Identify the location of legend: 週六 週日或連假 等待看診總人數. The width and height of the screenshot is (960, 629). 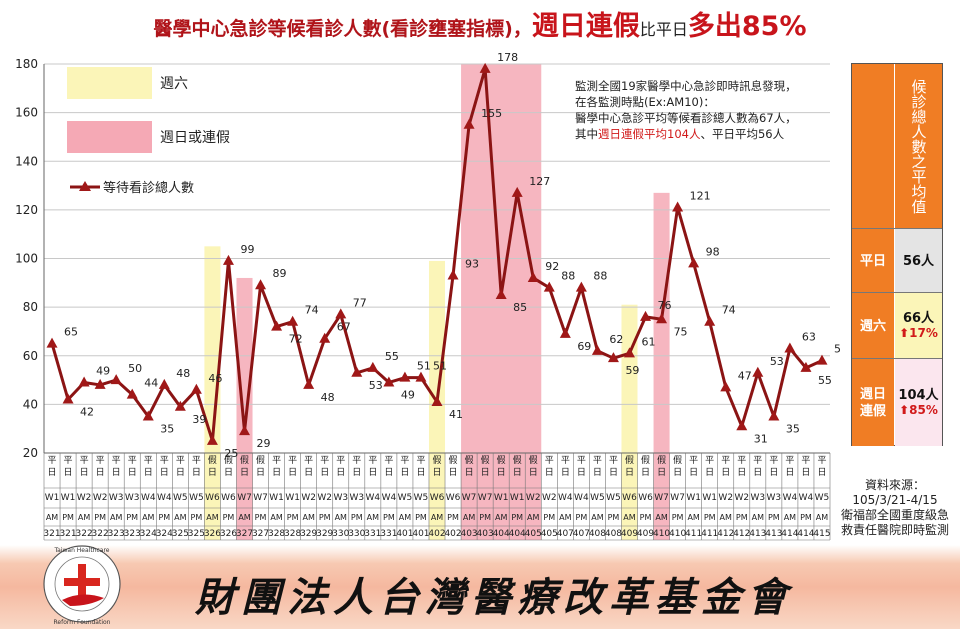
(148, 131).